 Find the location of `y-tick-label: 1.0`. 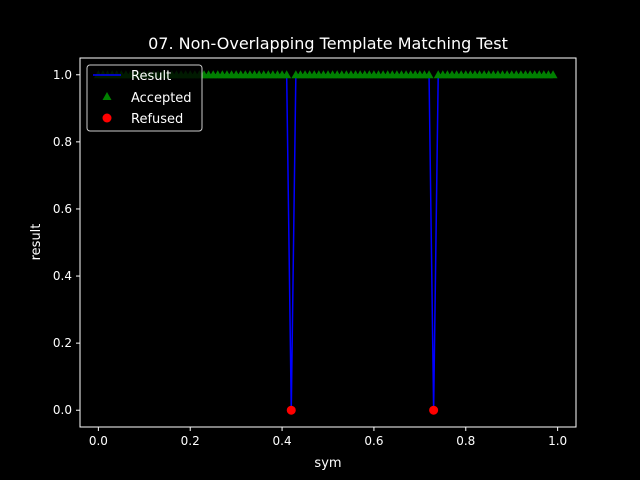

y-tick-label: 1.0 is located at coordinates (62, 75).